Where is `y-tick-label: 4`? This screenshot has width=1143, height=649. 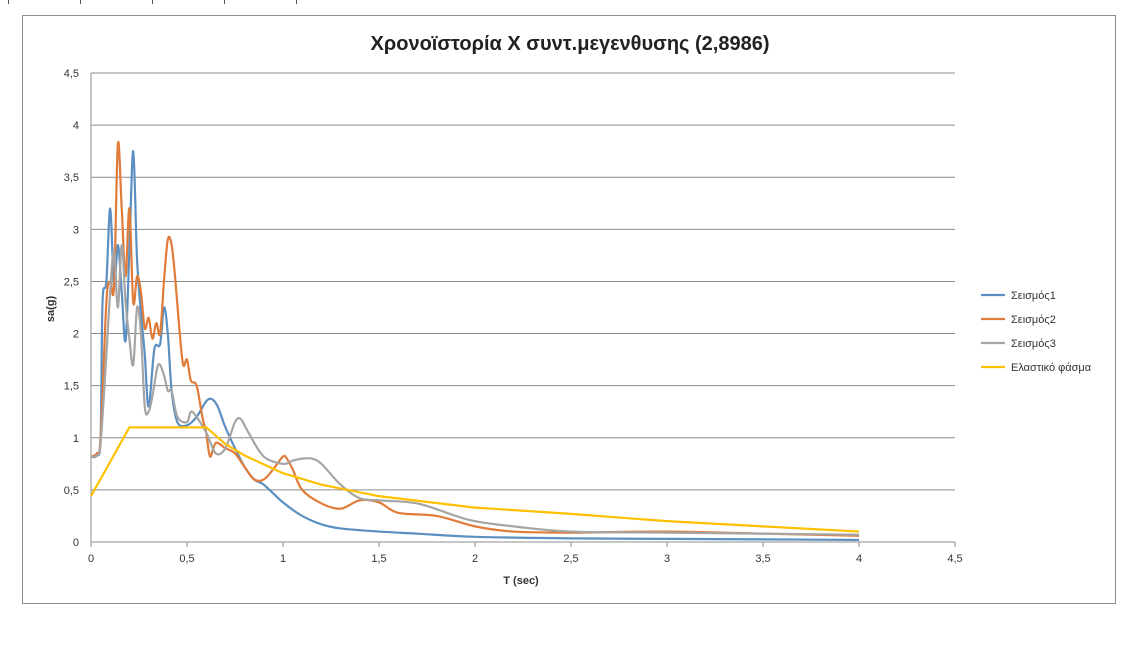 y-tick-label: 4 is located at coordinates (76, 126).